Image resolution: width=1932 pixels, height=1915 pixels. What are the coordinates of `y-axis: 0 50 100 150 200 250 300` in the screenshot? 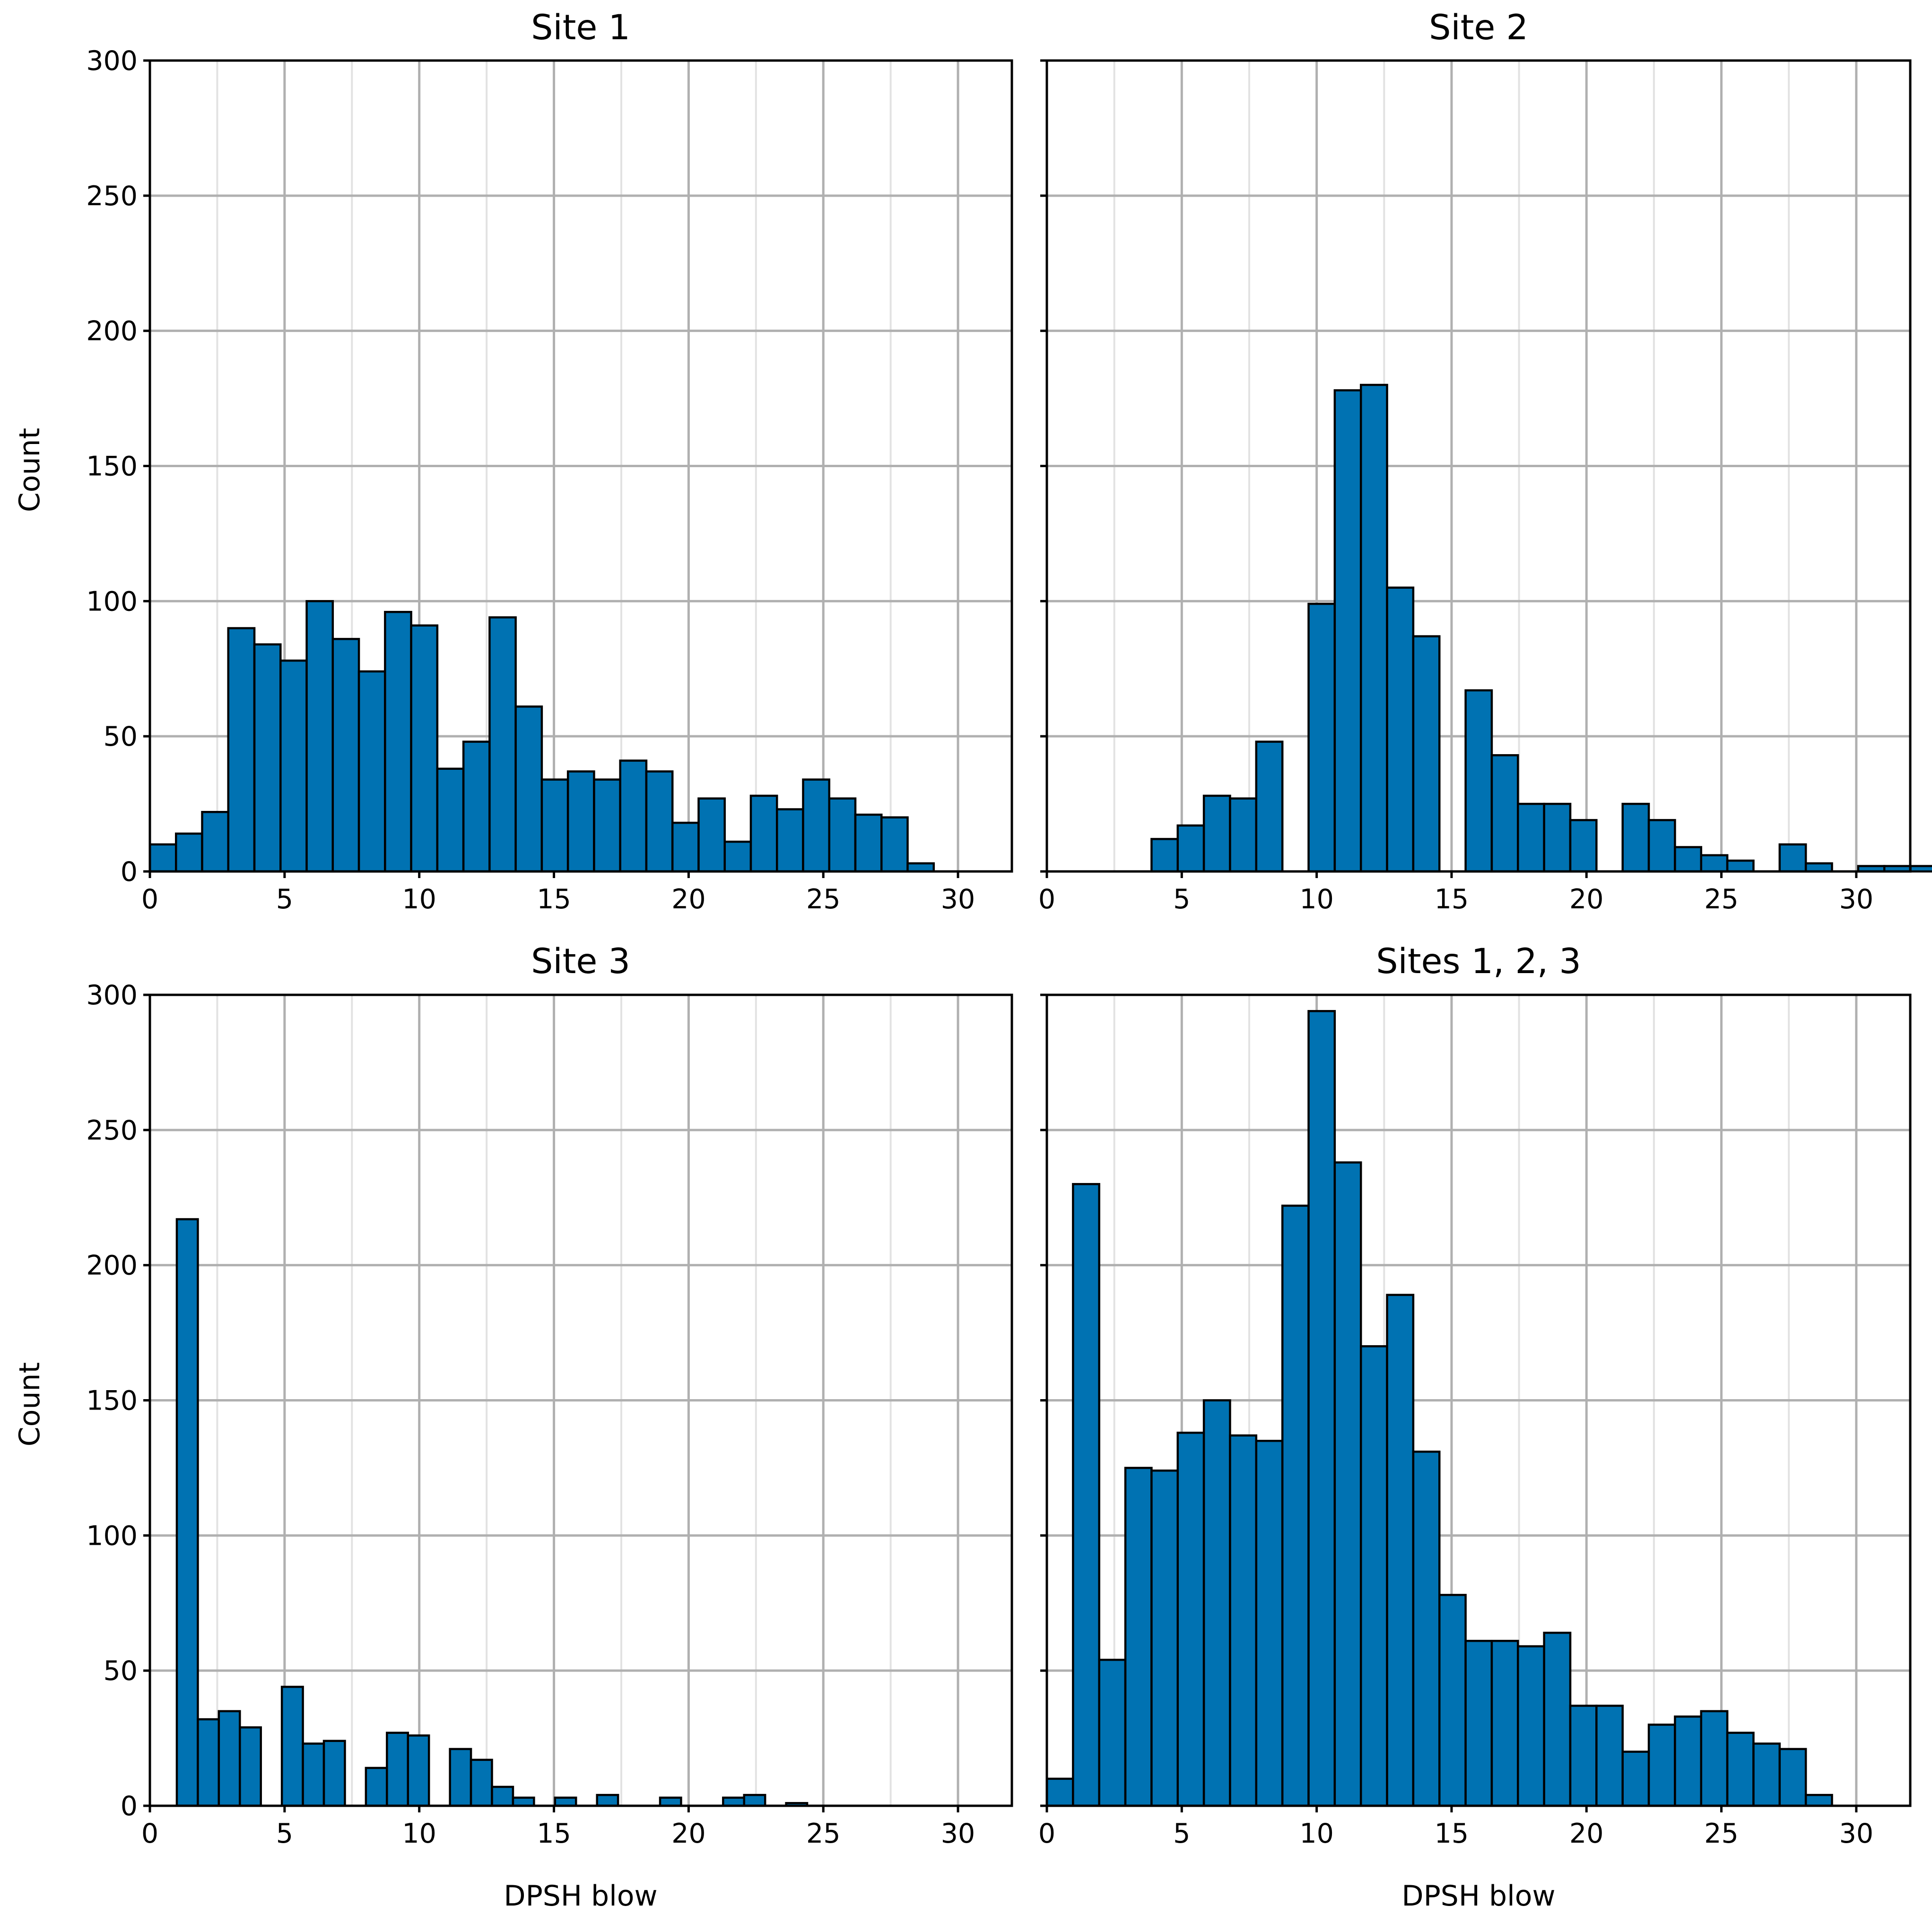 It's located at (118, 1401).